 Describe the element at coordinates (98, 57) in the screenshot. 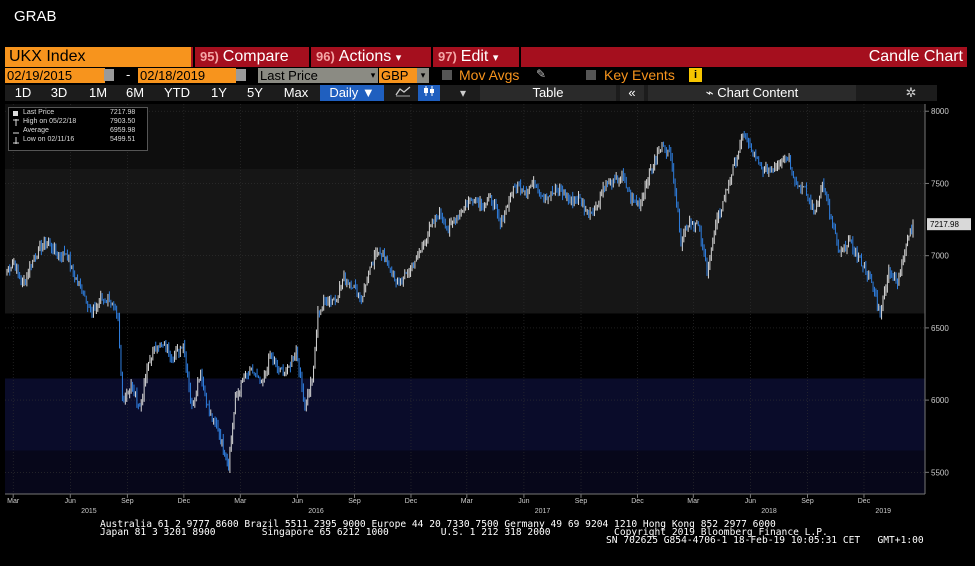

I see `ticker-field` at that location.